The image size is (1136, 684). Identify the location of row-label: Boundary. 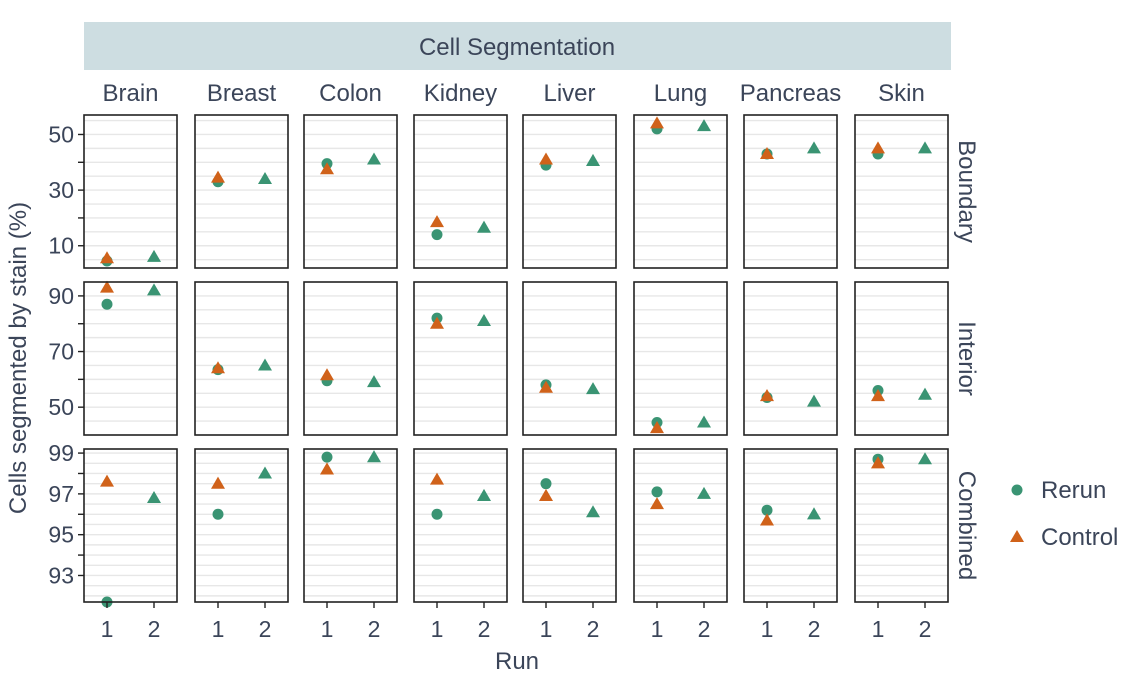
(966, 191).